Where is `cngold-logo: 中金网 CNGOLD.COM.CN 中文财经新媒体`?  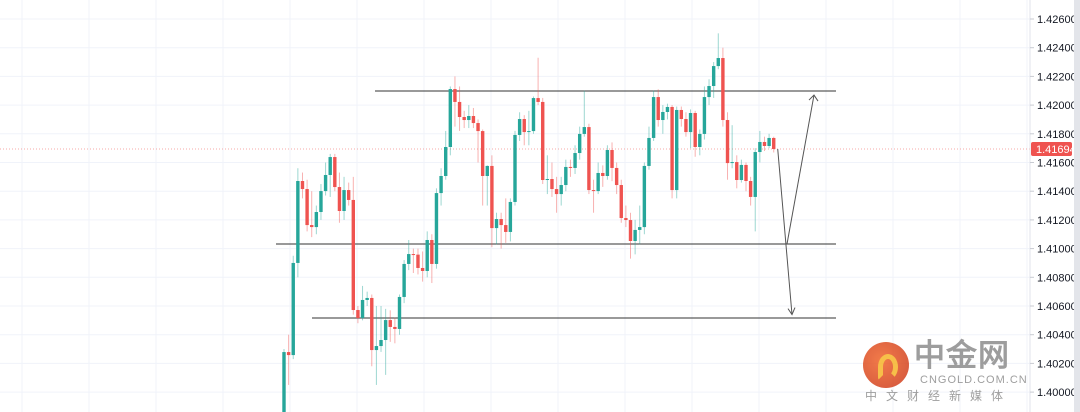 cngold-logo: 中金网 CNGOLD.COM.CN 中文财经新媒体 is located at coordinates (942, 375).